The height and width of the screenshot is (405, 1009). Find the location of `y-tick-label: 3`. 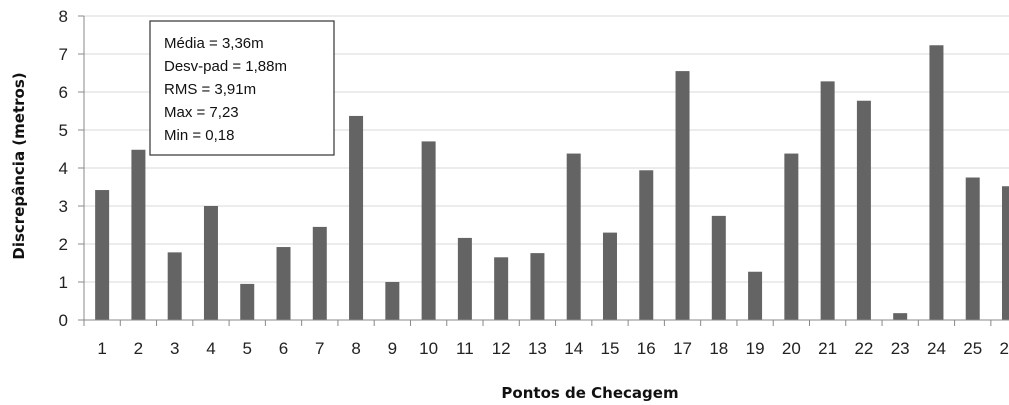

y-tick-label: 3 is located at coordinates (63, 206).